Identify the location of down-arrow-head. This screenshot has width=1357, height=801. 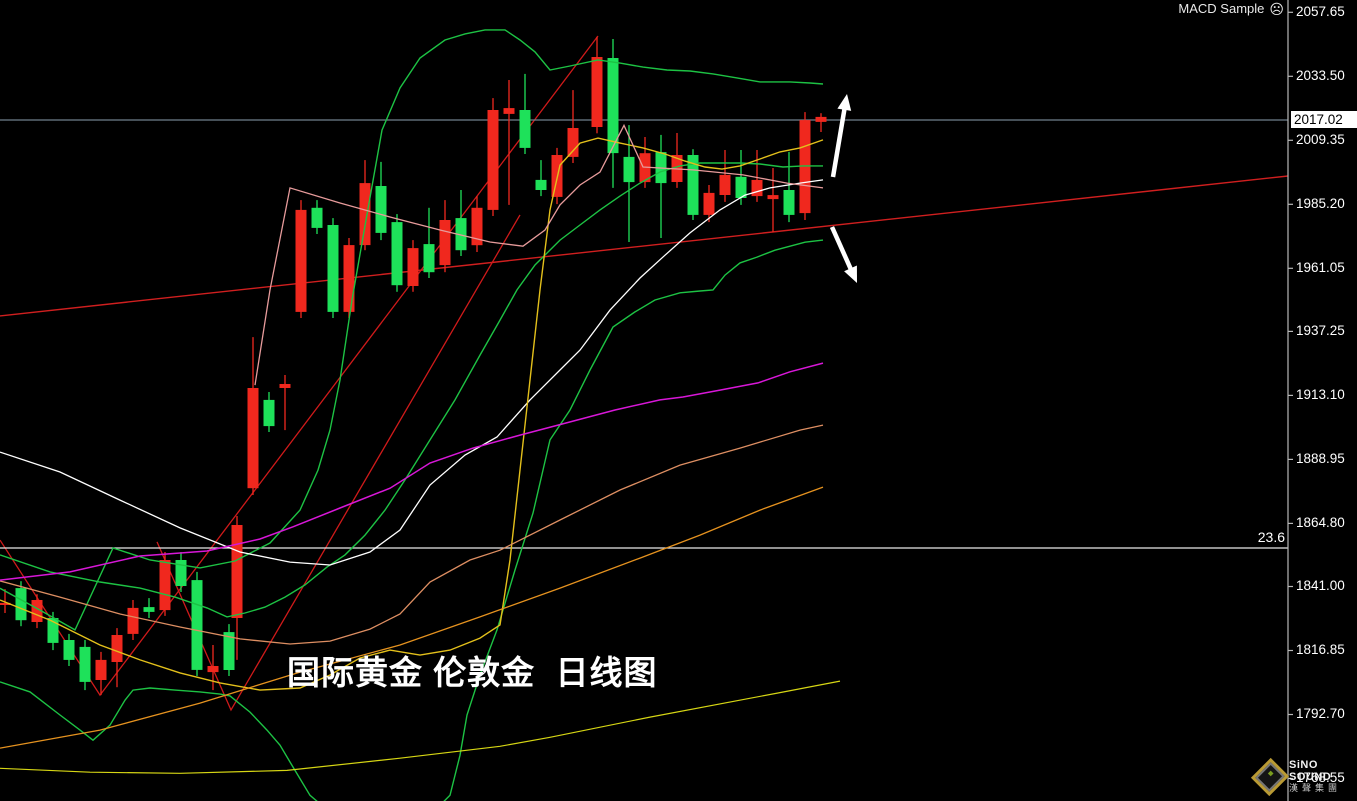
(850, 274).